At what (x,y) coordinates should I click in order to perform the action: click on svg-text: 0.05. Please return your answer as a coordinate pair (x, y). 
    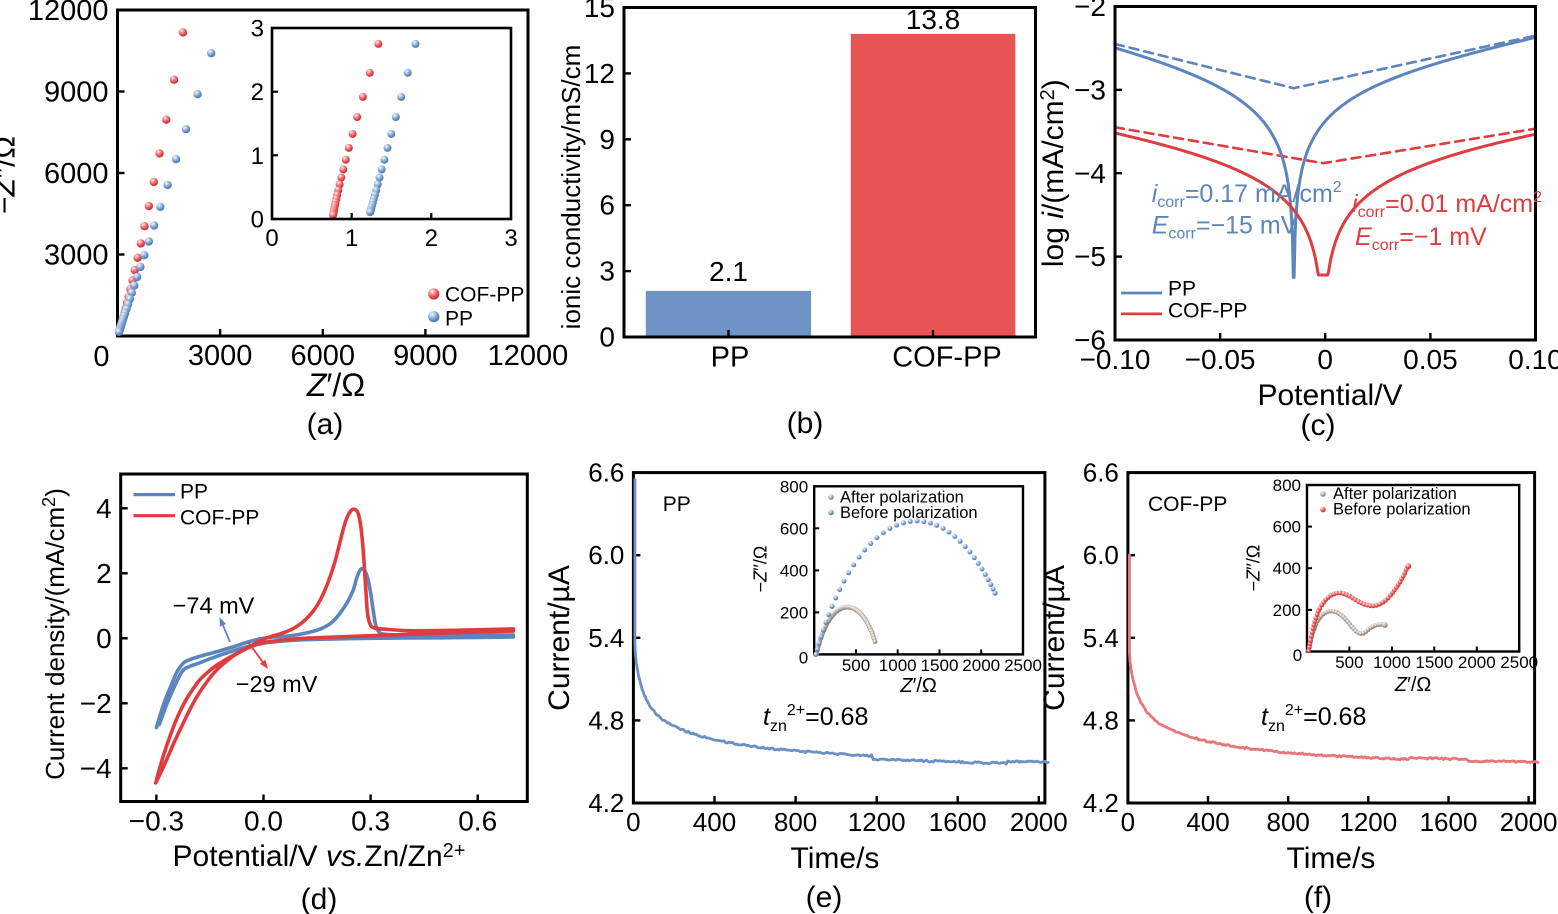
    Looking at the image, I should click on (1430, 359).